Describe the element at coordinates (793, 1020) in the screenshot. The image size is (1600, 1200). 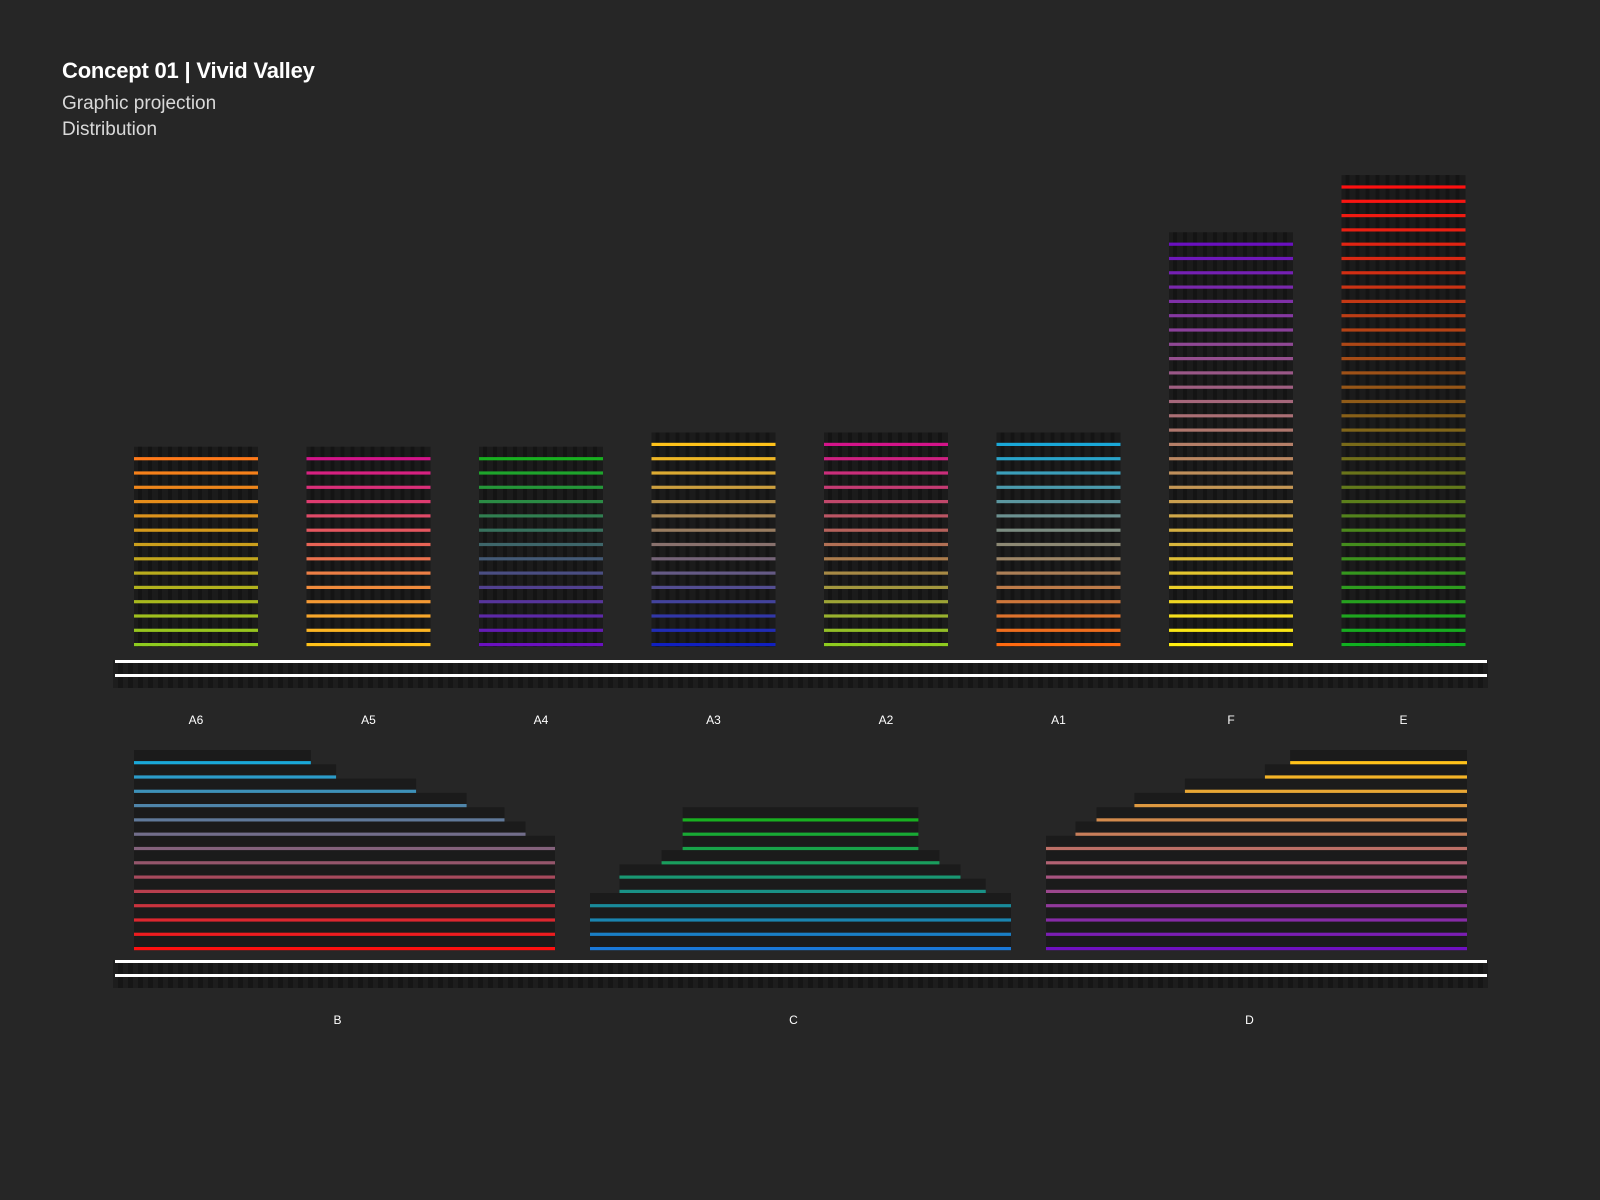
I see `building-label: C` at that location.